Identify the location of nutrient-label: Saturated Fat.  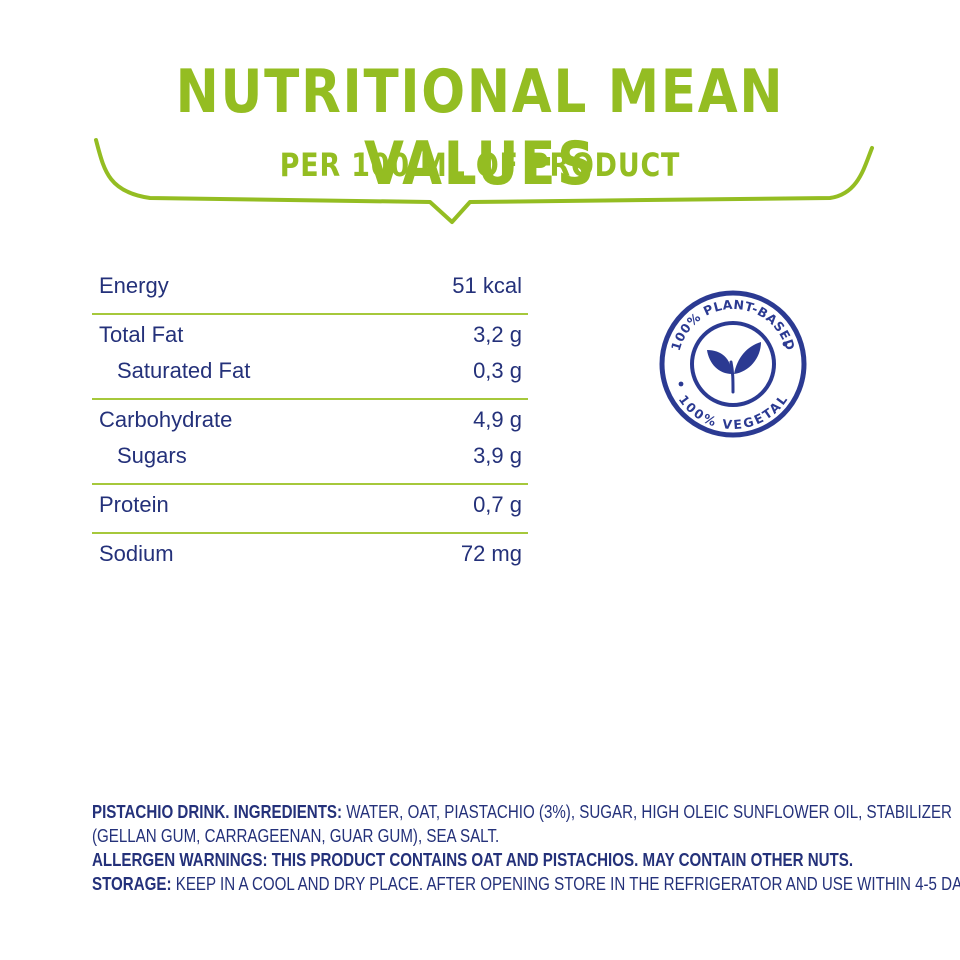
(184, 370).